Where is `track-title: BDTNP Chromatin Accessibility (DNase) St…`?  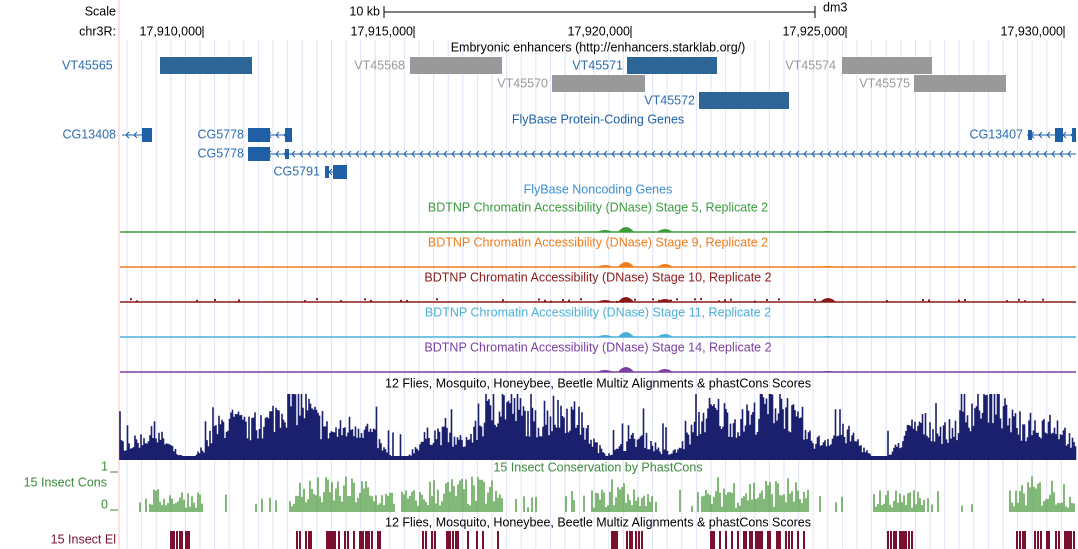
track-title: BDTNP Chromatin Accessibility (DNase) St… is located at coordinates (597, 277).